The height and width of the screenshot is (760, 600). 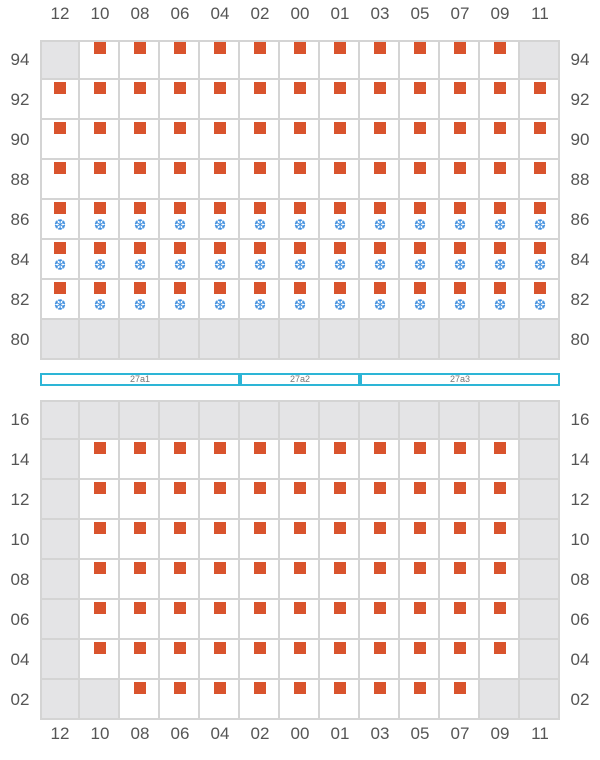 What do you see at coordinates (420, 300) in the screenshot?
I see `upper-seat-cell-05-82: ❆` at bounding box center [420, 300].